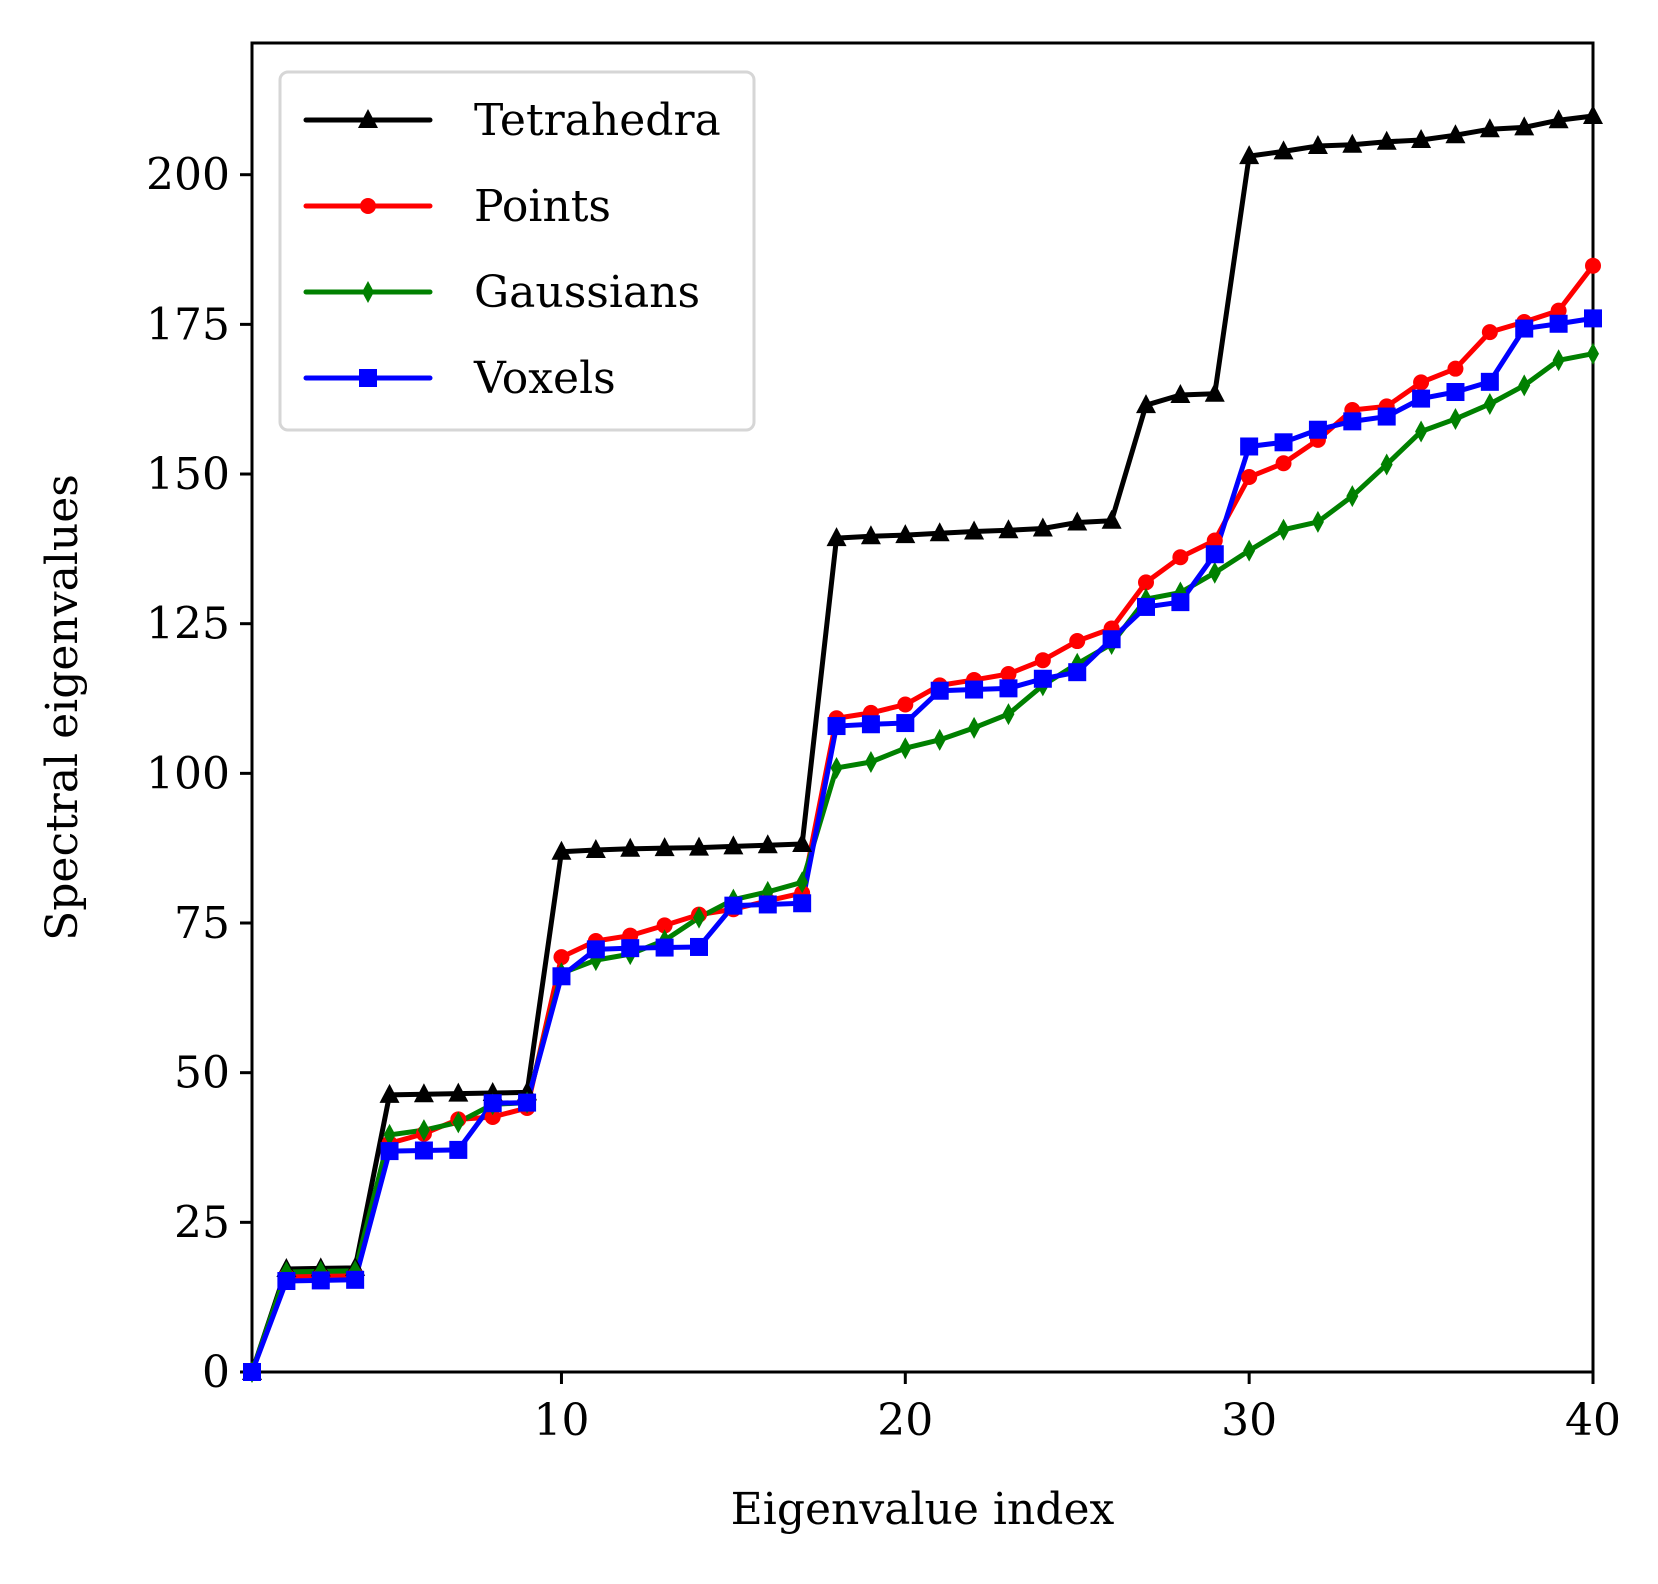 This screenshot has height=1584, width=1658. I want to click on x-axis-ticks: 10 20 30 40, so click(1077, 1409).